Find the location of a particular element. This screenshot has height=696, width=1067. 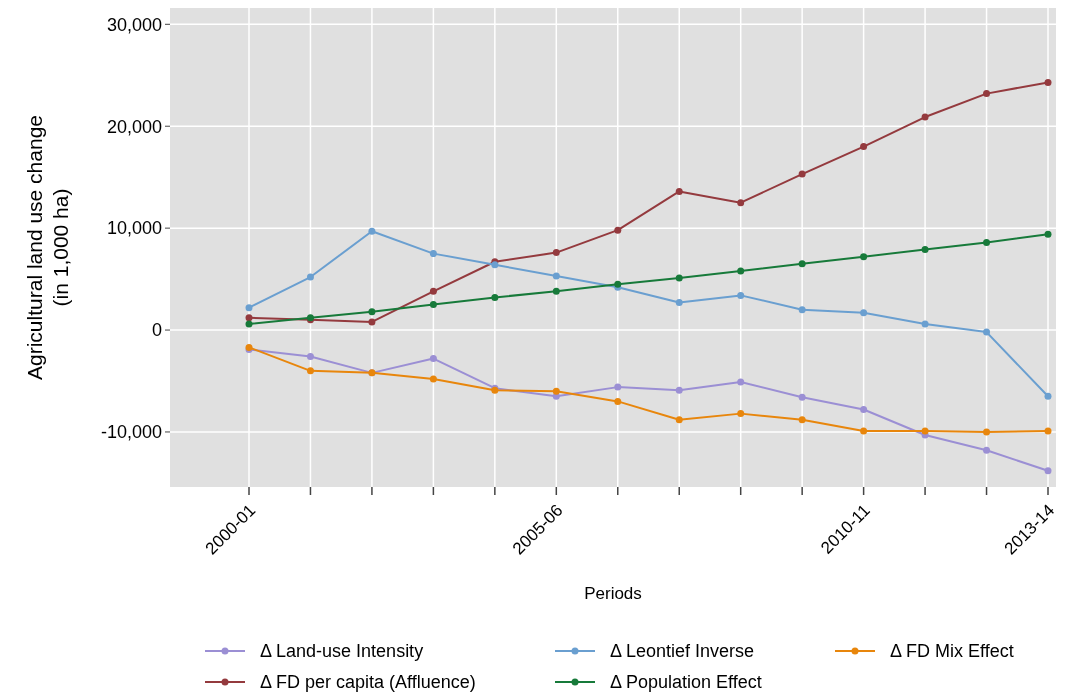

legend-label: Δ Land-use Intensity is located at coordinates (342, 651).